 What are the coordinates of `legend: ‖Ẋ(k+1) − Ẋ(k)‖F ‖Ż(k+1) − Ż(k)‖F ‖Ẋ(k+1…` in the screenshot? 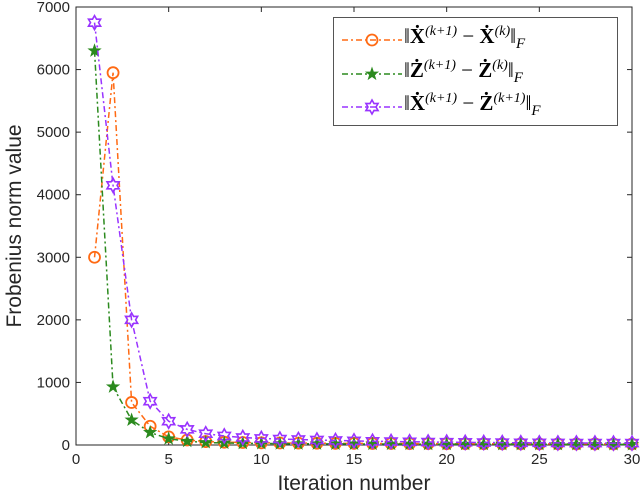 It's located at (475, 71).